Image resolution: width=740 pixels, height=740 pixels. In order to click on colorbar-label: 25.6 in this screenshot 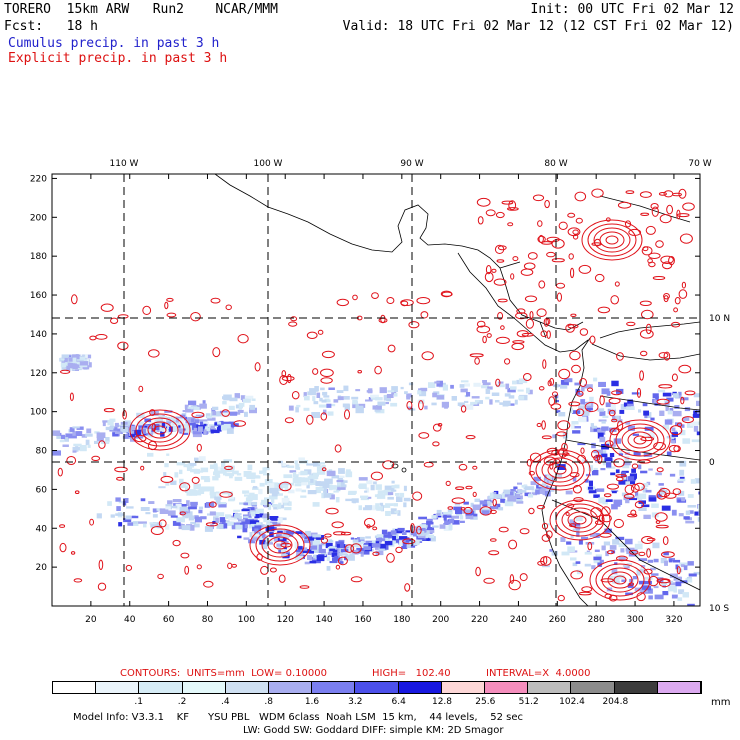, I will do `click(485, 702)`.